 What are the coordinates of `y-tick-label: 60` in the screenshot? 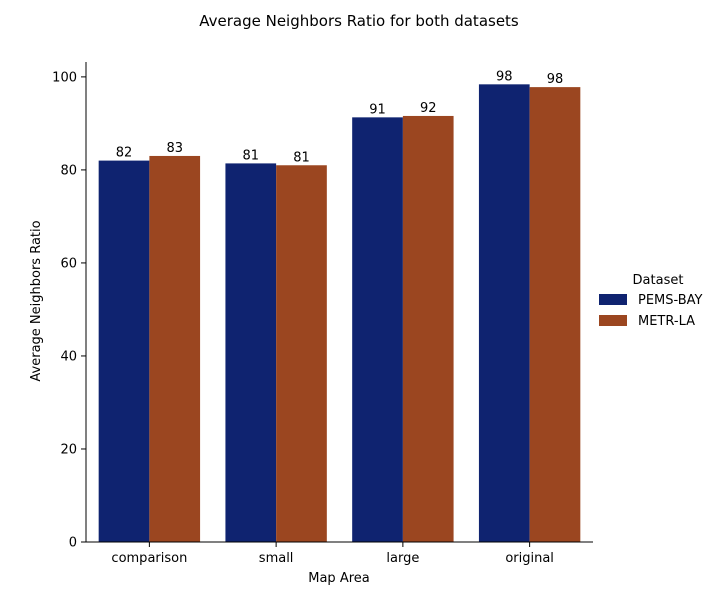 It's located at (68, 263).